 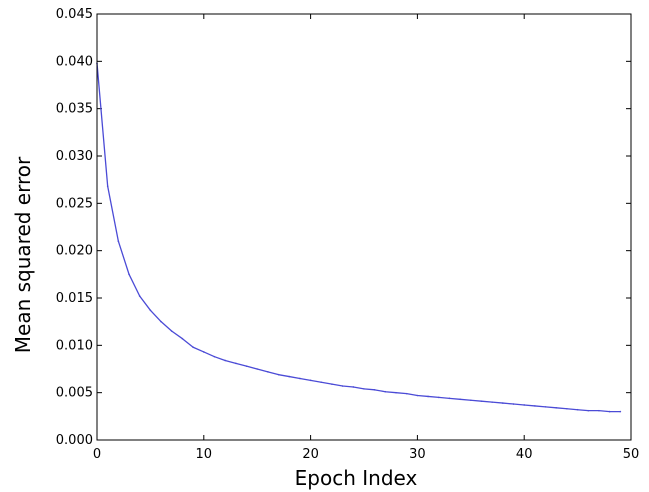 I want to click on x-axis-label: Epoch Index, so click(x=356, y=478).